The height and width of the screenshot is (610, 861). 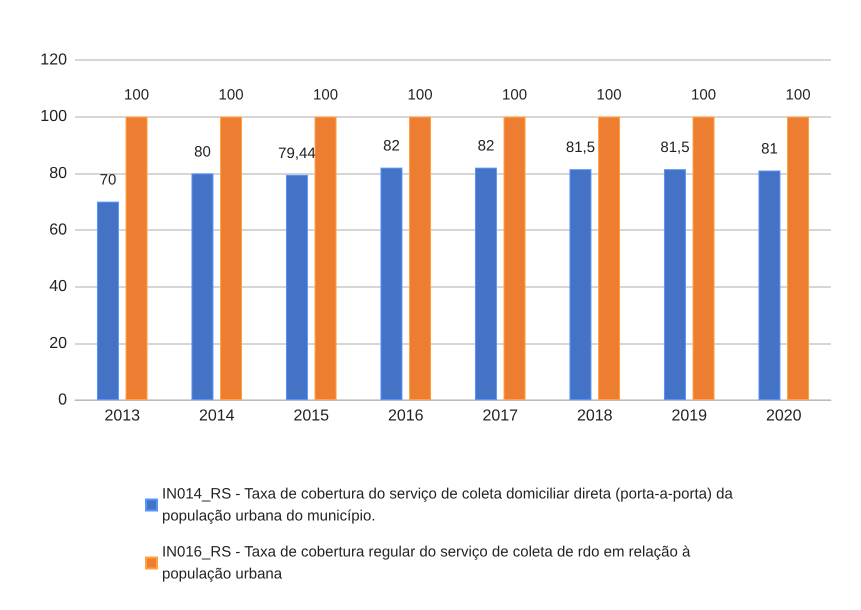 What do you see at coordinates (58, 343) in the screenshot?
I see `y-tick-label: 20` at bounding box center [58, 343].